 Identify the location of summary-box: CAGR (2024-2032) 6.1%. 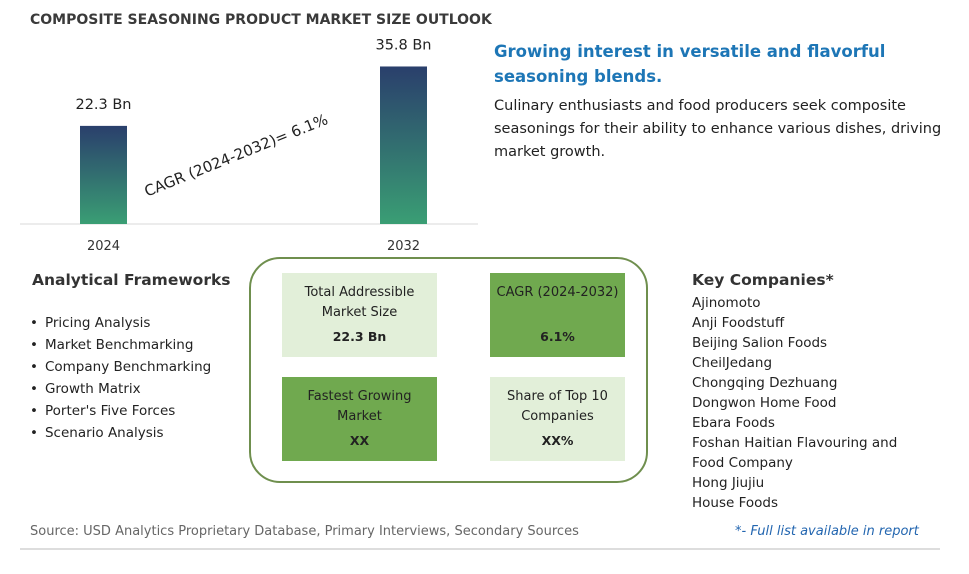
(557, 315).